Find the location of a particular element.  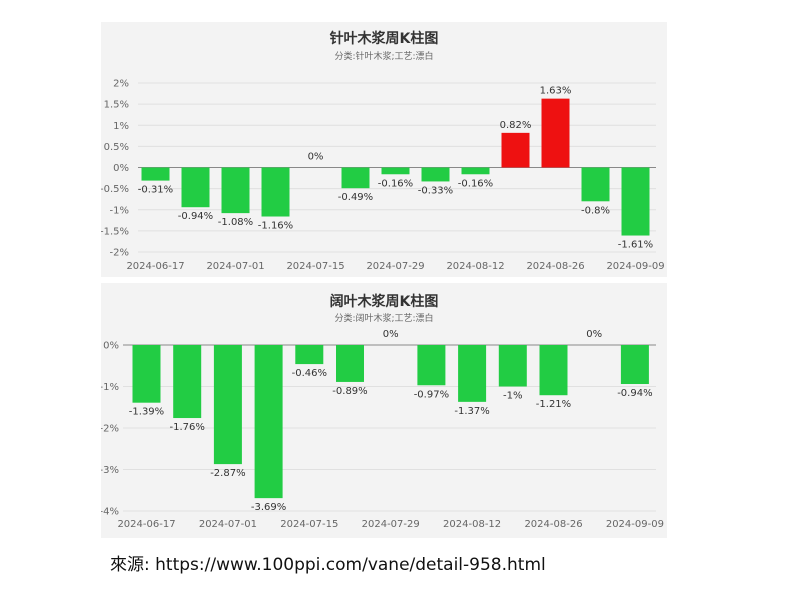

data-label: -3.69% is located at coordinates (268, 507).